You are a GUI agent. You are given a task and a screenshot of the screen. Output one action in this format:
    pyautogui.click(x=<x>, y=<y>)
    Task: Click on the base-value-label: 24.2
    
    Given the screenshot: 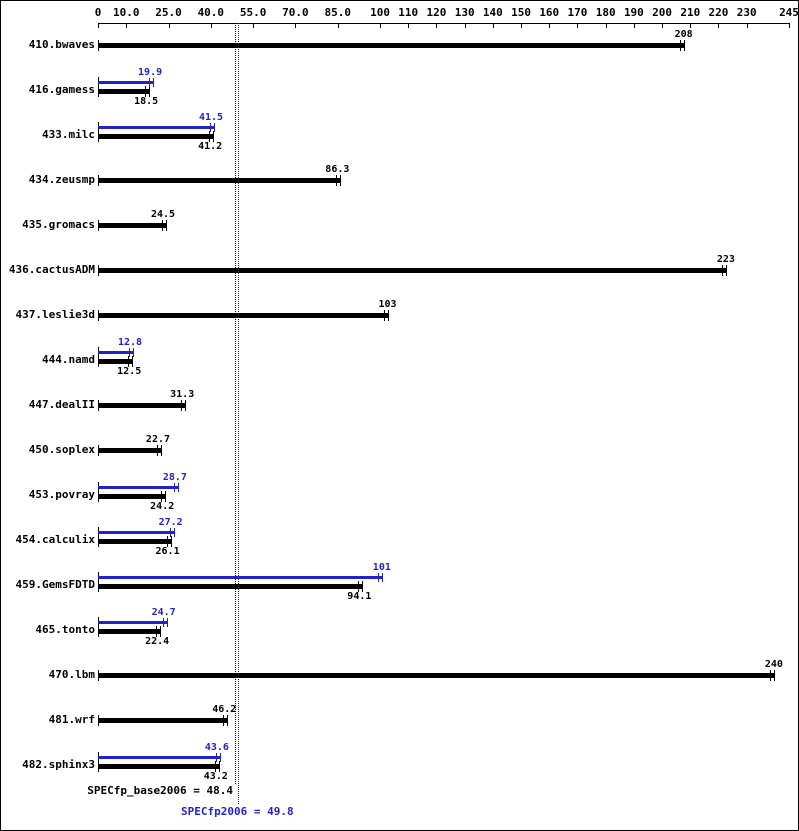 What is the action you would take?
    pyautogui.click(x=162, y=506)
    